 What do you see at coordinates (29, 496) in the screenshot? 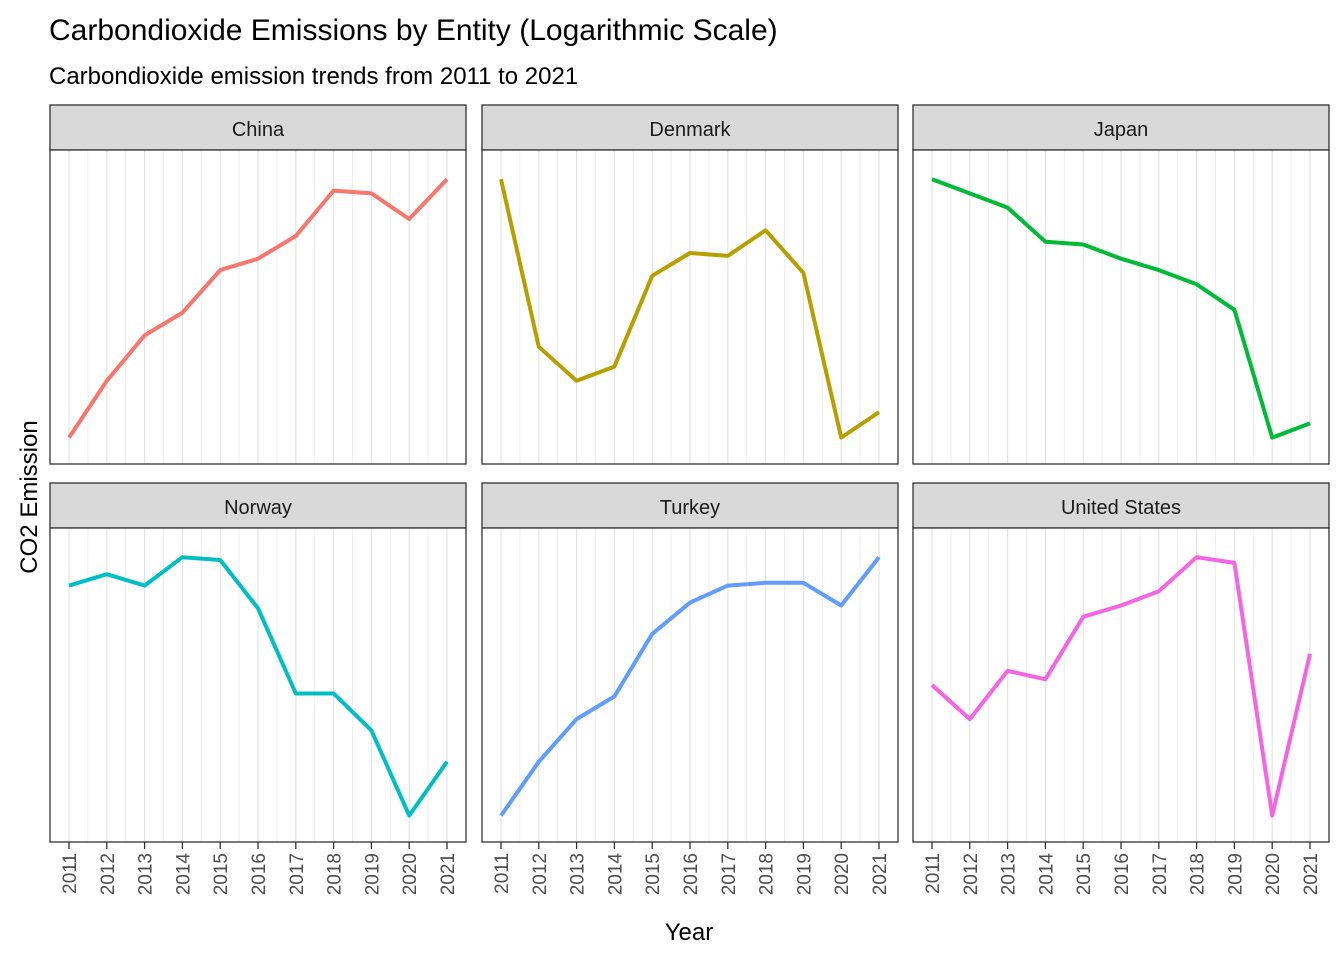
I see `y-axis-title: CO2 Emission` at bounding box center [29, 496].